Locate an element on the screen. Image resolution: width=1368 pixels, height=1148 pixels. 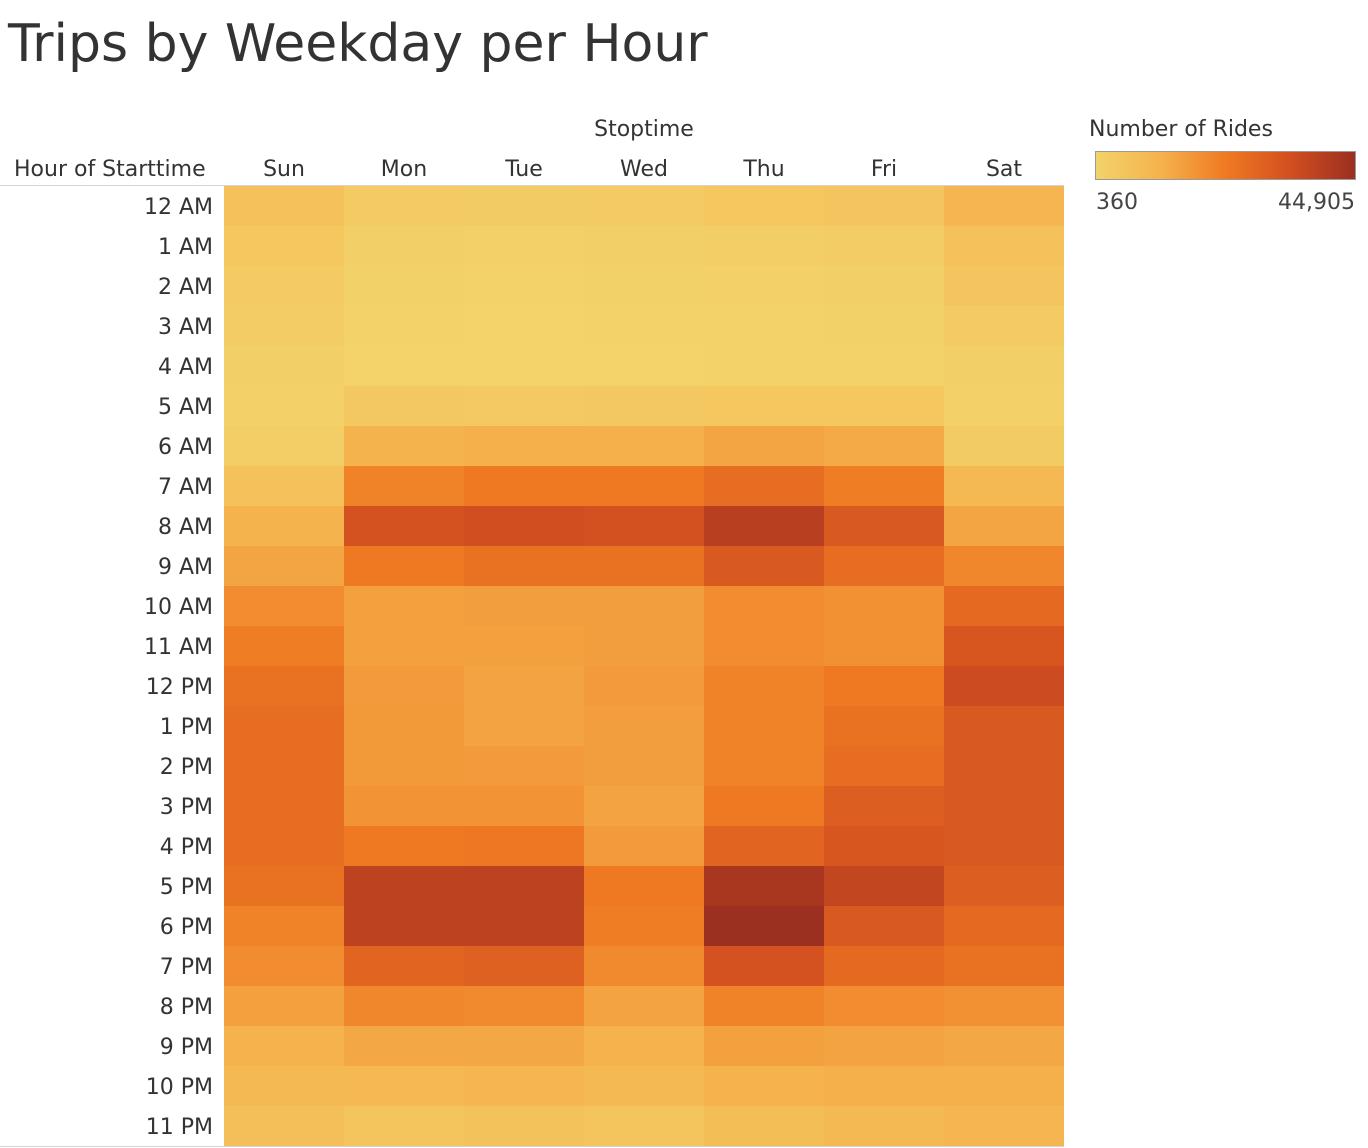
column-label-mon: Mon is located at coordinates (404, 169).